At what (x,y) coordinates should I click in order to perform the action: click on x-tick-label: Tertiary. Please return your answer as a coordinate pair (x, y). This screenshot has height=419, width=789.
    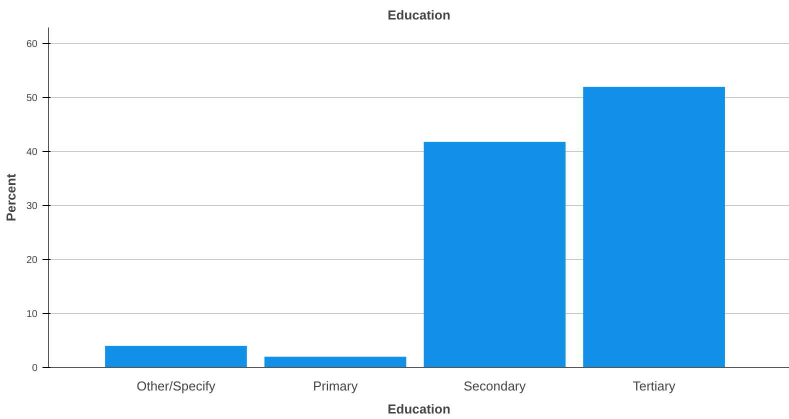
    Looking at the image, I should click on (654, 386).